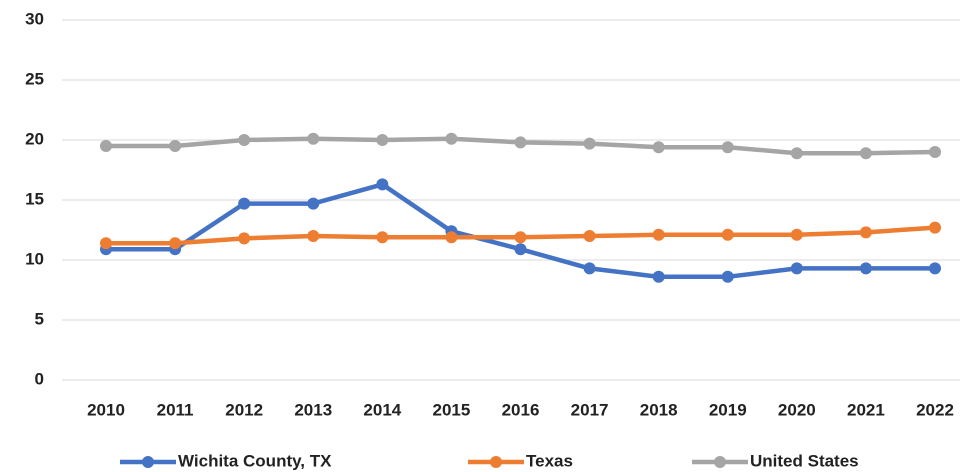 Image resolution: width=973 pixels, height=472 pixels. I want to click on x-tick-label: 2012, so click(244, 409).